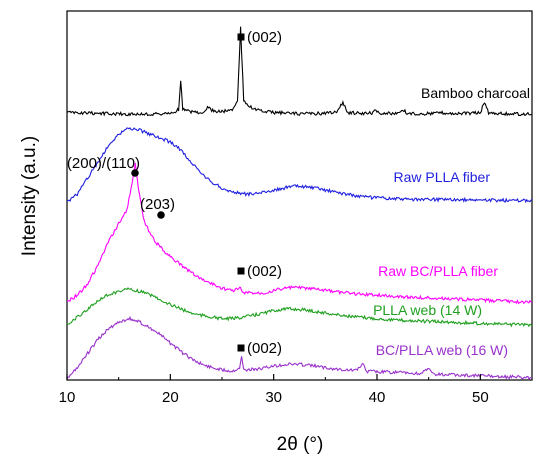 This screenshot has width=554, height=463. I want to click on peak-label: (200)/(110), so click(103, 163).